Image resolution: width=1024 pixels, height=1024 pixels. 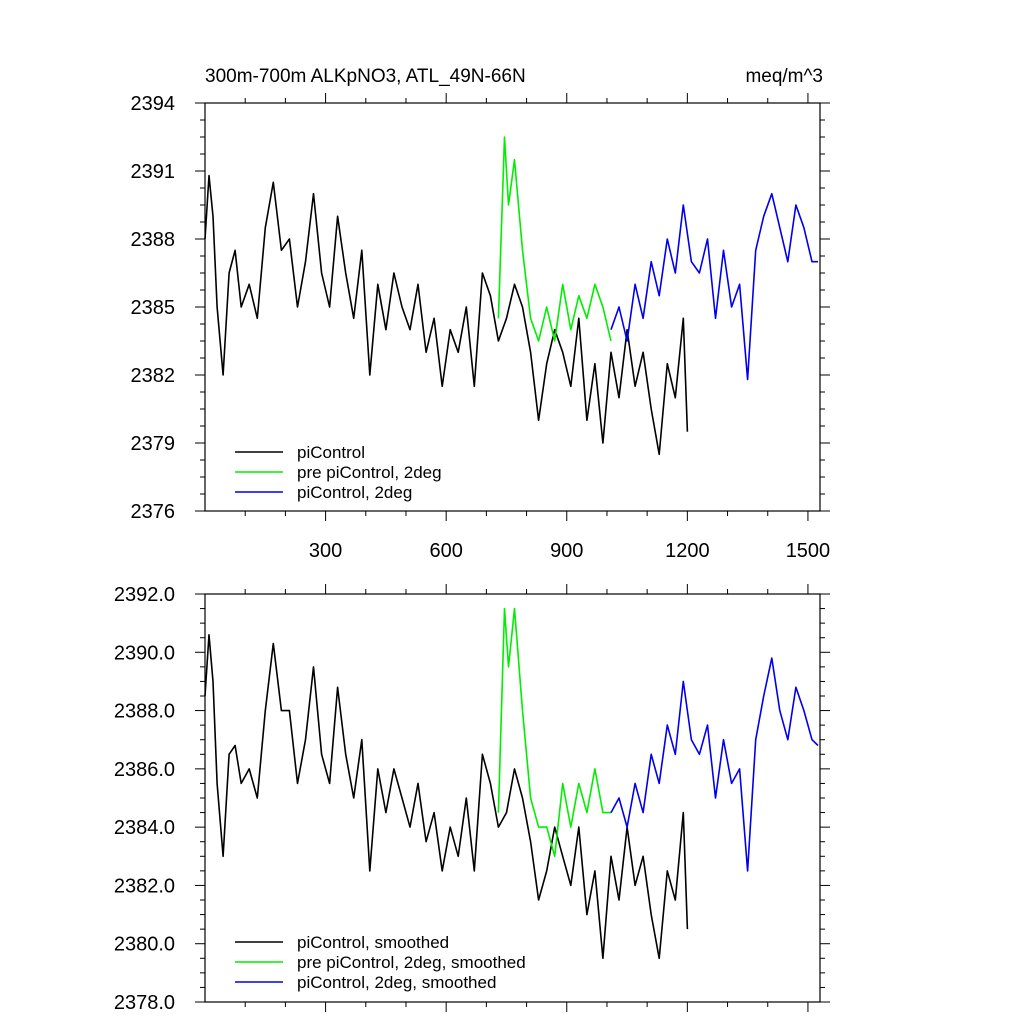 What do you see at coordinates (144, 595) in the screenshot?
I see `y-tick-label-7: 2392.0` at bounding box center [144, 595].